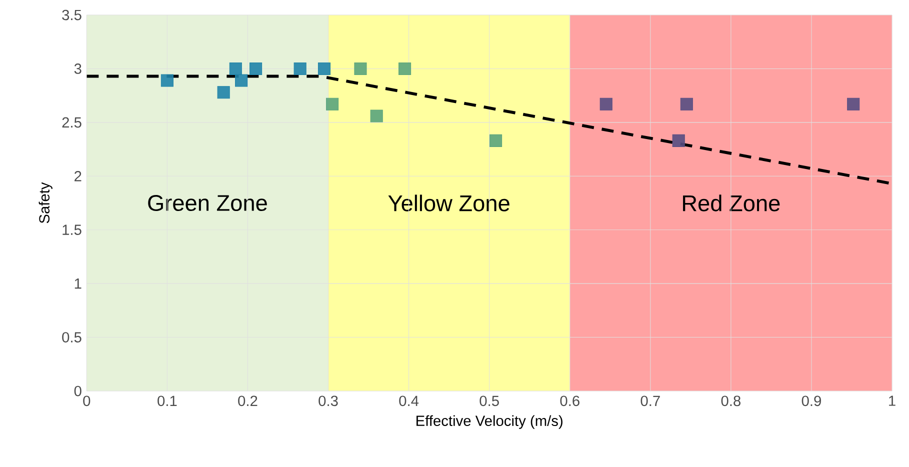  Describe the element at coordinates (72, 337) in the screenshot. I see `y-tick-label: 0.5` at that location.